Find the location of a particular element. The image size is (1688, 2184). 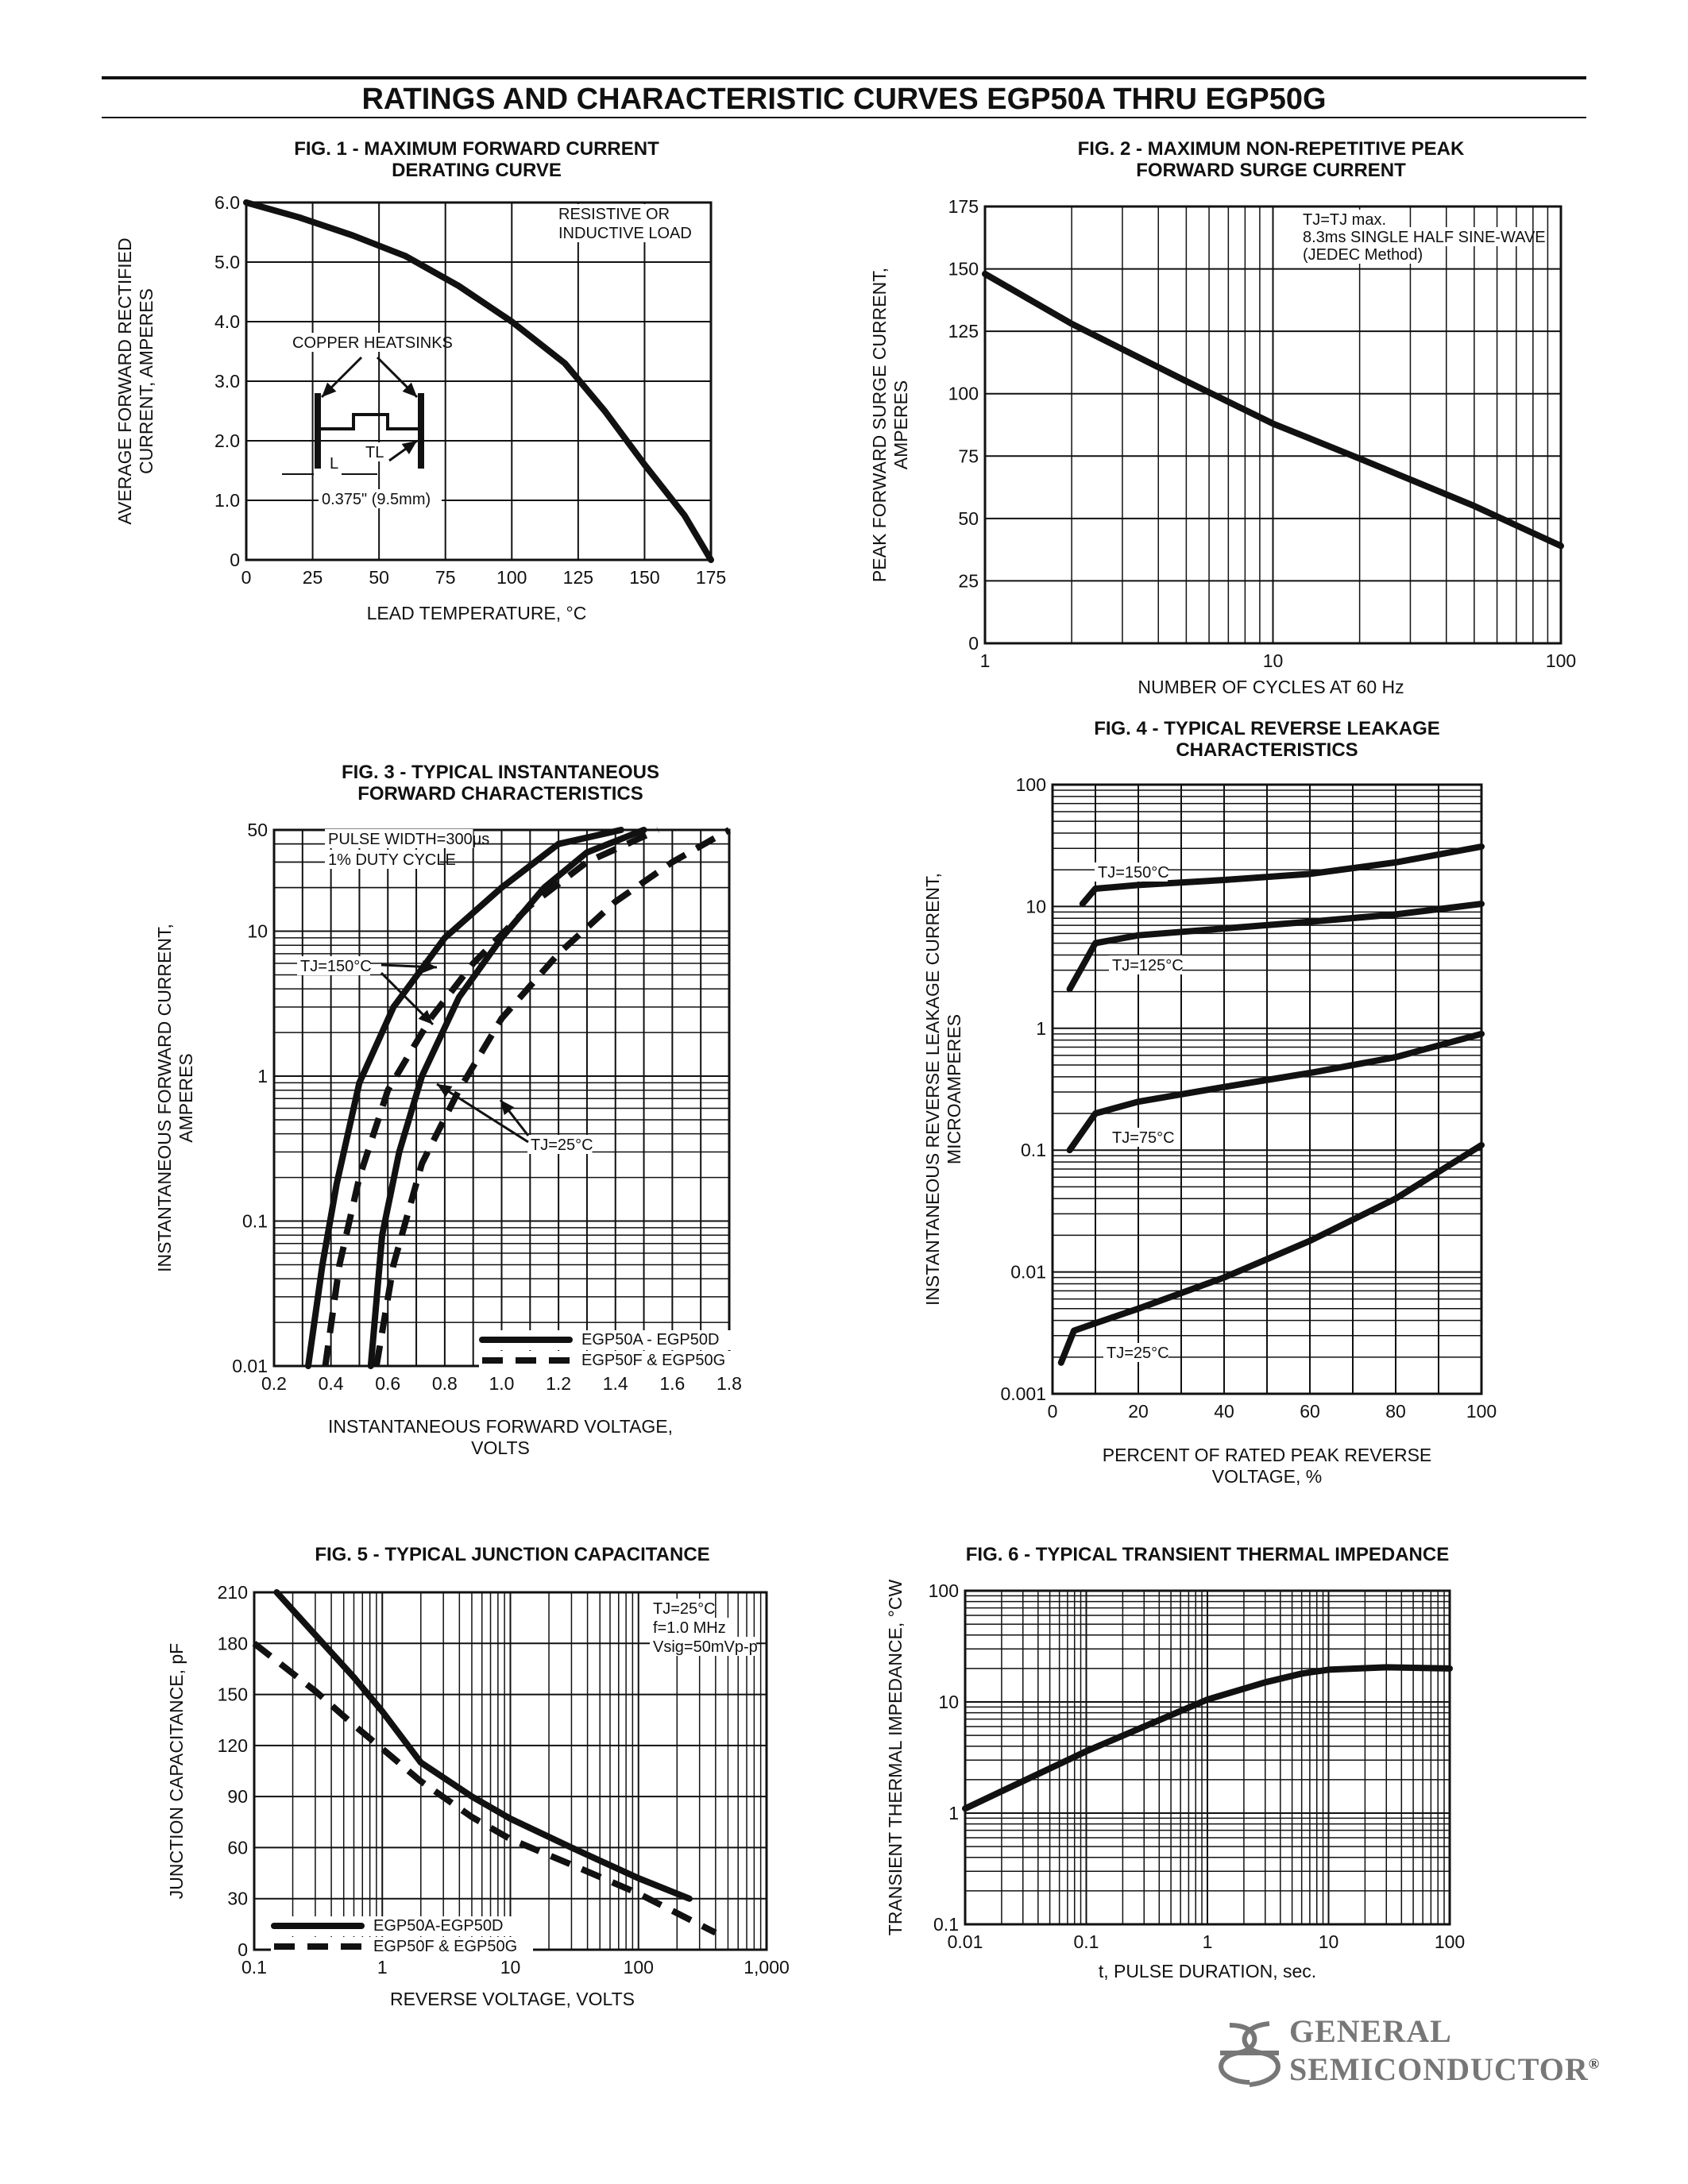

fig3-pulse-note: PULSE WIDTH=300μs is located at coordinates (408, 839).